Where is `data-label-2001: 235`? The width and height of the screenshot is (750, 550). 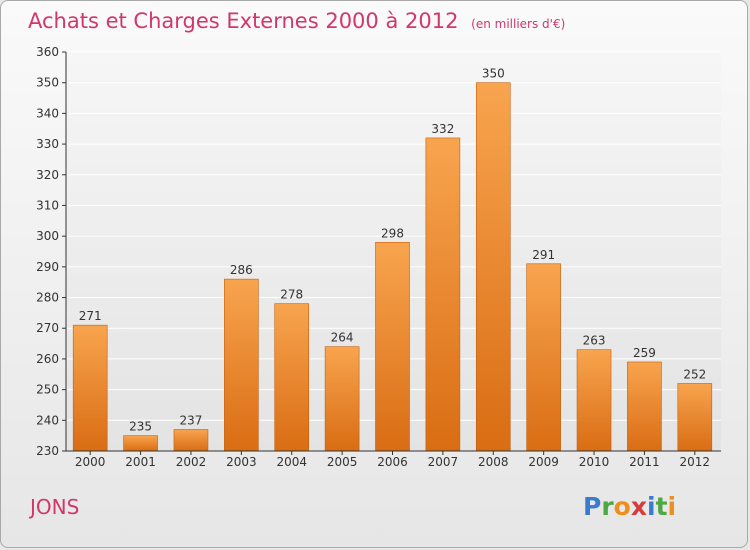 data-label-2001: 235 is located at coordinates (140, 427).